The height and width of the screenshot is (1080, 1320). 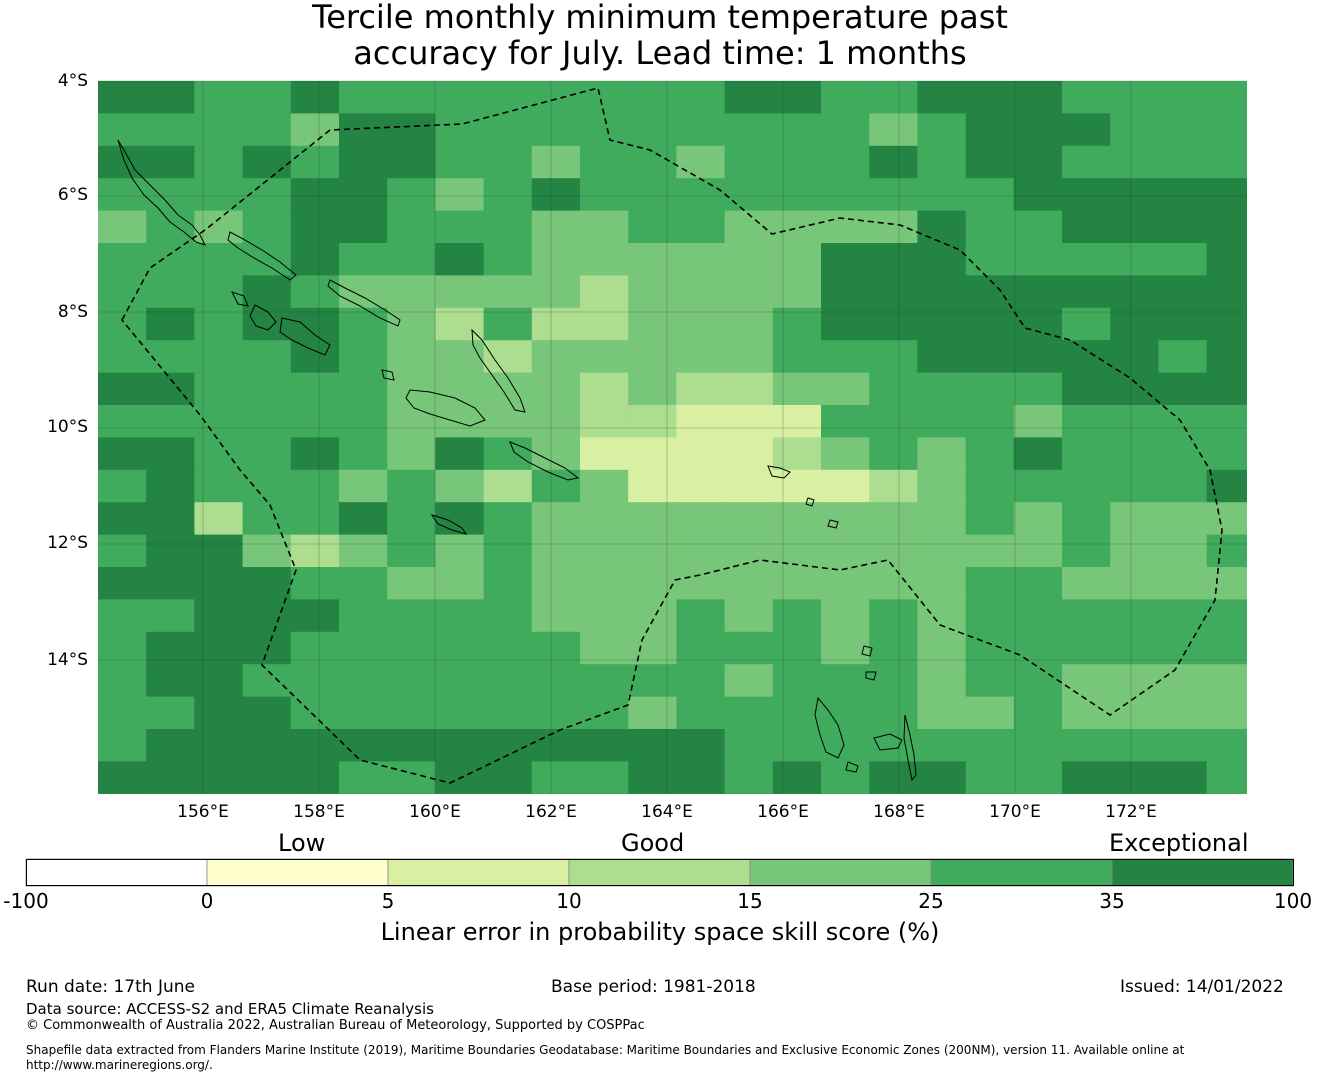 I want to click on island-pentecost, so click(x=910, y=748).